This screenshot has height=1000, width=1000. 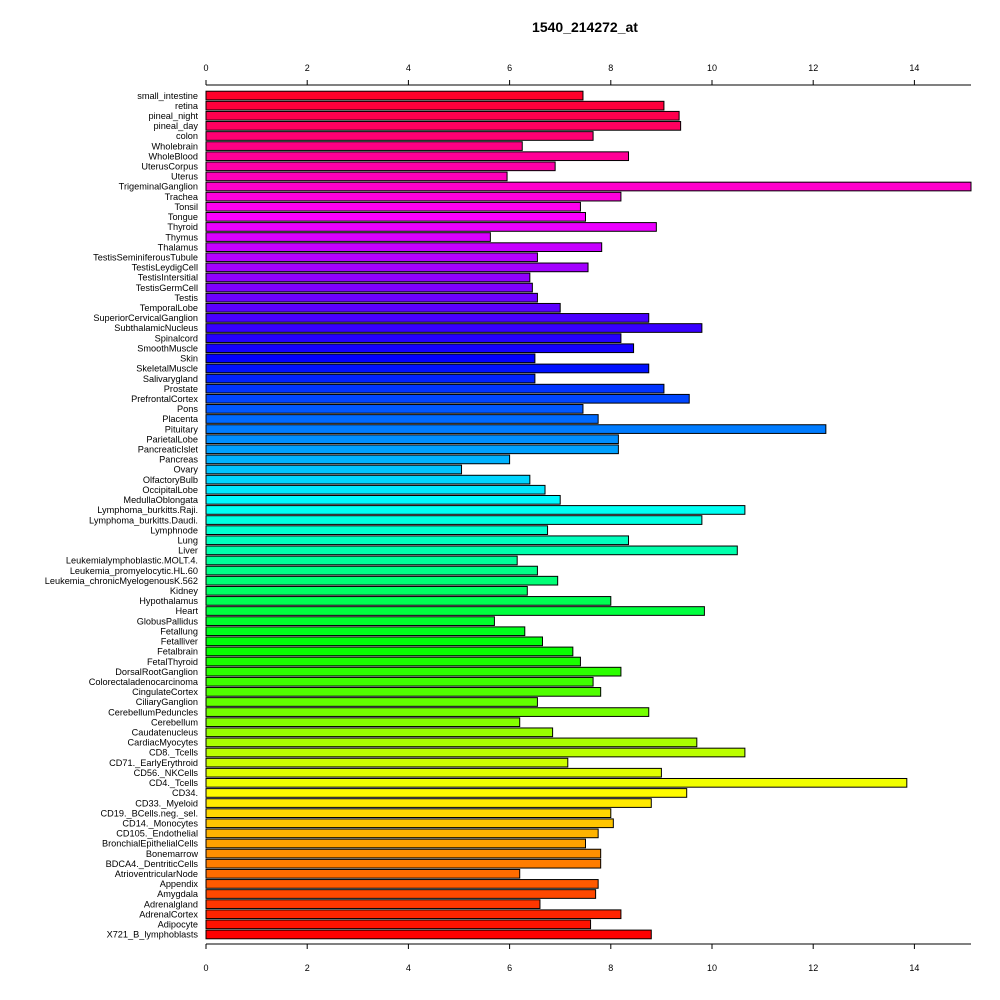 I want to click on category-label: Hypothalamus, so click(x=168, y=601).